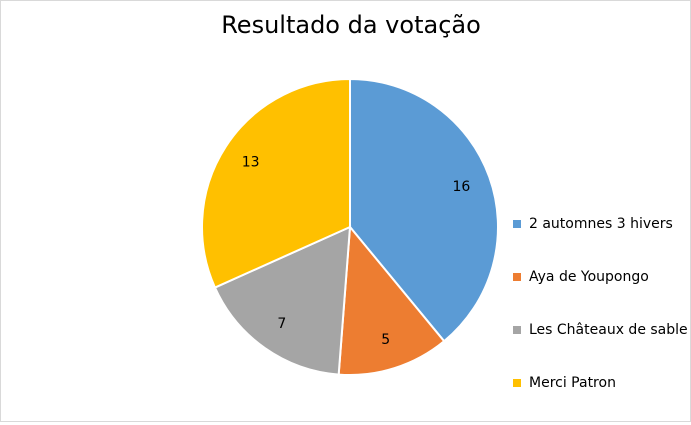 Image resolution: width=691 pixels, height=425 pixels. I want to click on data-label: 7, so click(281, 324).